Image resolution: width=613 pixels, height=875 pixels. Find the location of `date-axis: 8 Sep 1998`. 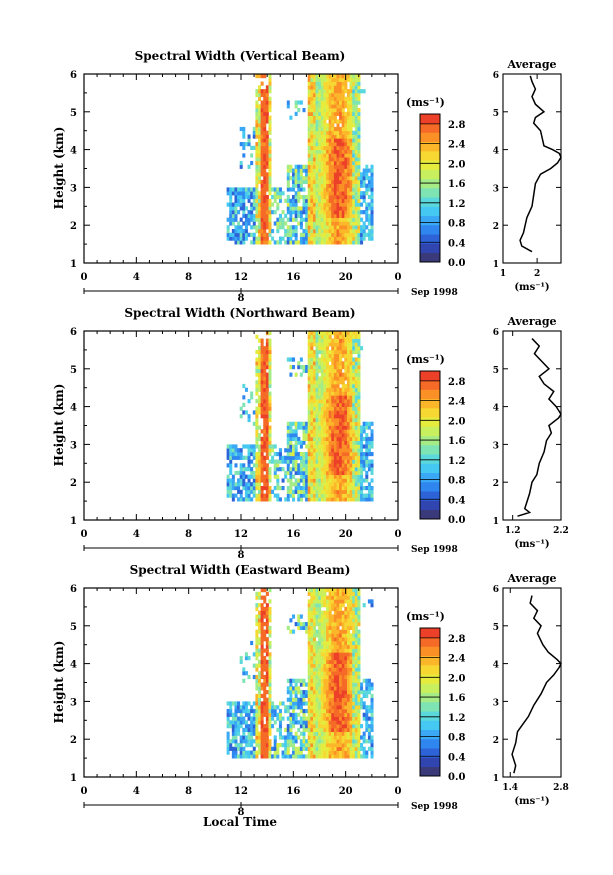

date-axis: 8 Sep 1998 is located at coordinates (270, 553).